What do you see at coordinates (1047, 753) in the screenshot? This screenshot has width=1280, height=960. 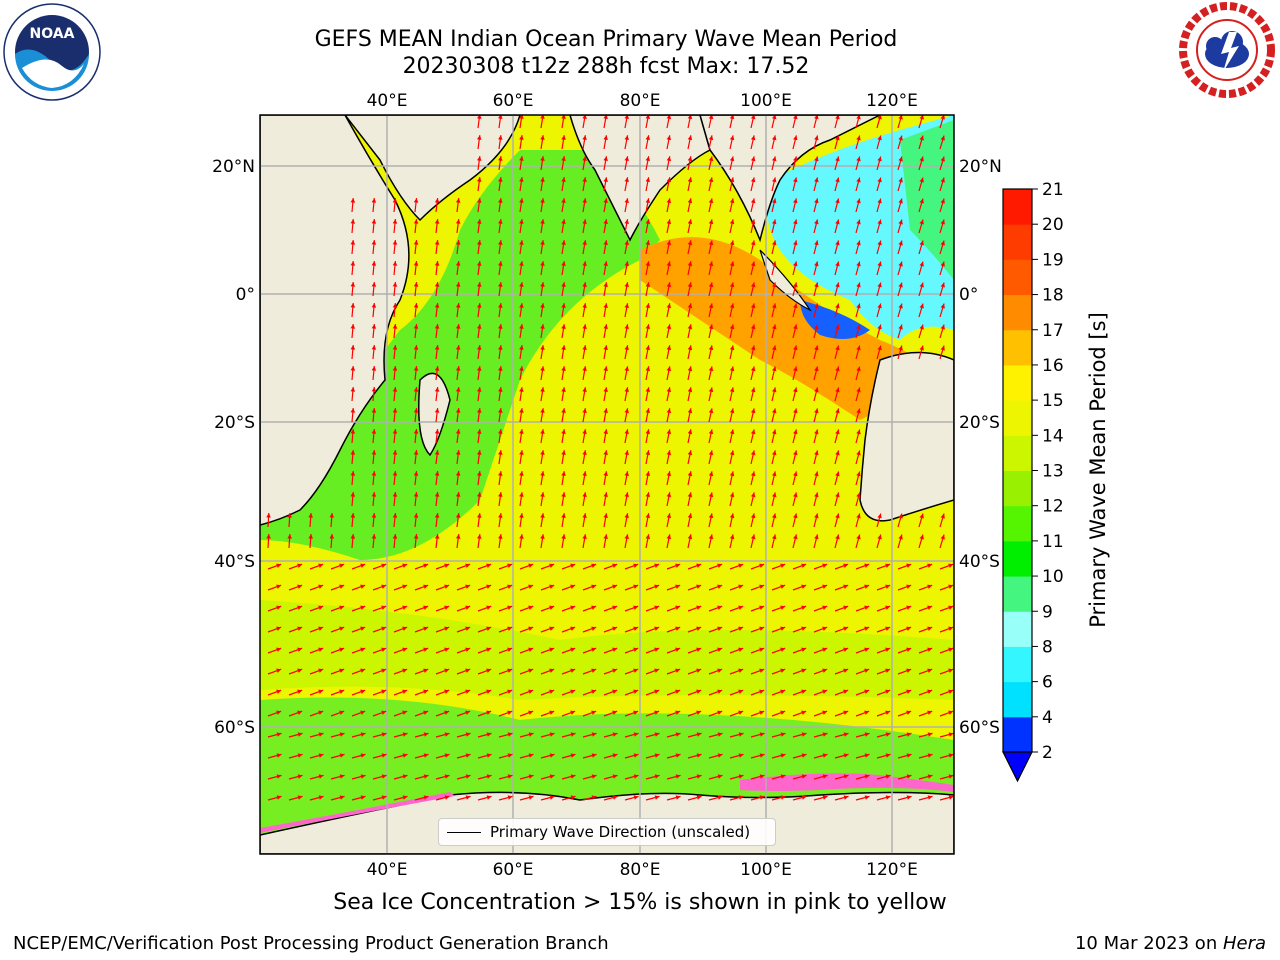 I see `colorbar-tick-label: 2` at bounding box center [1047, 753].